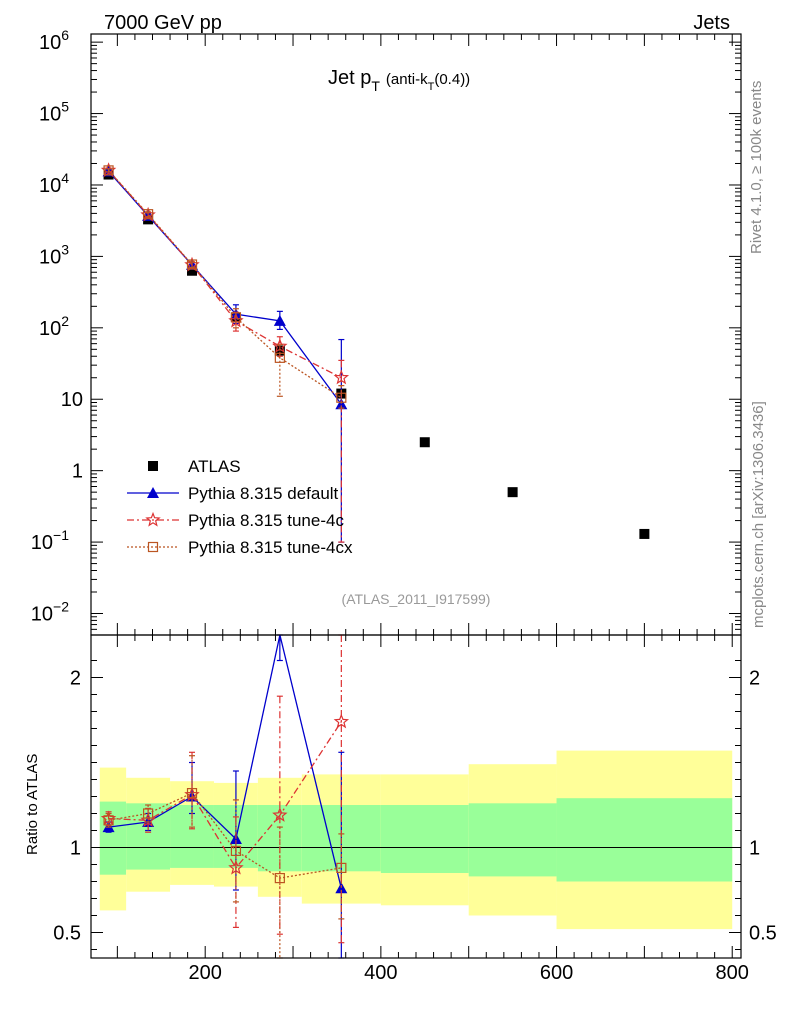 Image resolution: width=786 pixels, height=1024 pixels. What do you see at coordinates (763, 934) in the screenshot?
I see `ratio-y-tick-label-right: 0.5` at bounding box center [763, 934].